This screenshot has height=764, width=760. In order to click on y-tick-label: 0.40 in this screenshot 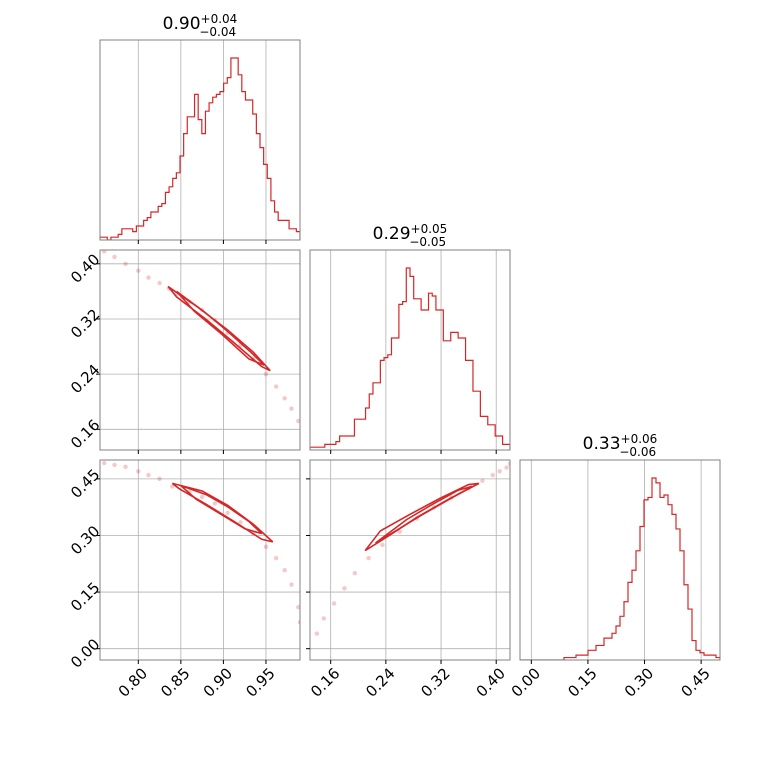, I will do `click(85, 268)`.